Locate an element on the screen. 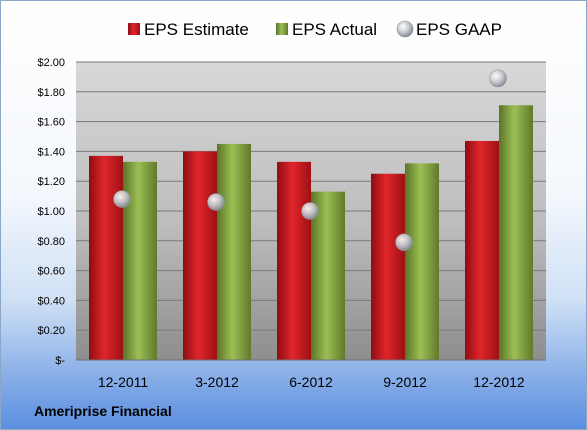 The width and height of the screenshot is (587, 430). legend-label: EPS Actual is located at coordinates (334, 29).